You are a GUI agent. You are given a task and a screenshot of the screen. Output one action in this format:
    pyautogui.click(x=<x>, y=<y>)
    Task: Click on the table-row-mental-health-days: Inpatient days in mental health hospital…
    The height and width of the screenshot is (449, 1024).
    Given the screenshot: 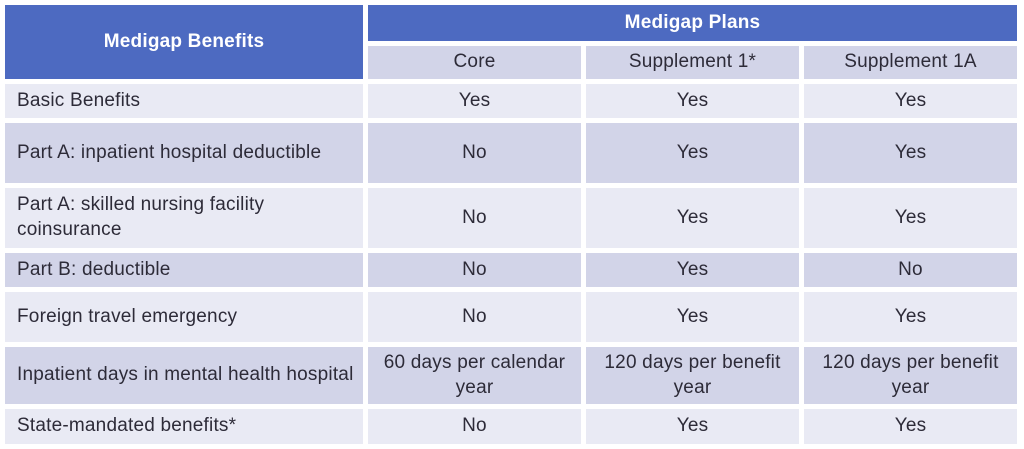 What is the action you would take?
    pyautogui.click(x=511, y=375)
    